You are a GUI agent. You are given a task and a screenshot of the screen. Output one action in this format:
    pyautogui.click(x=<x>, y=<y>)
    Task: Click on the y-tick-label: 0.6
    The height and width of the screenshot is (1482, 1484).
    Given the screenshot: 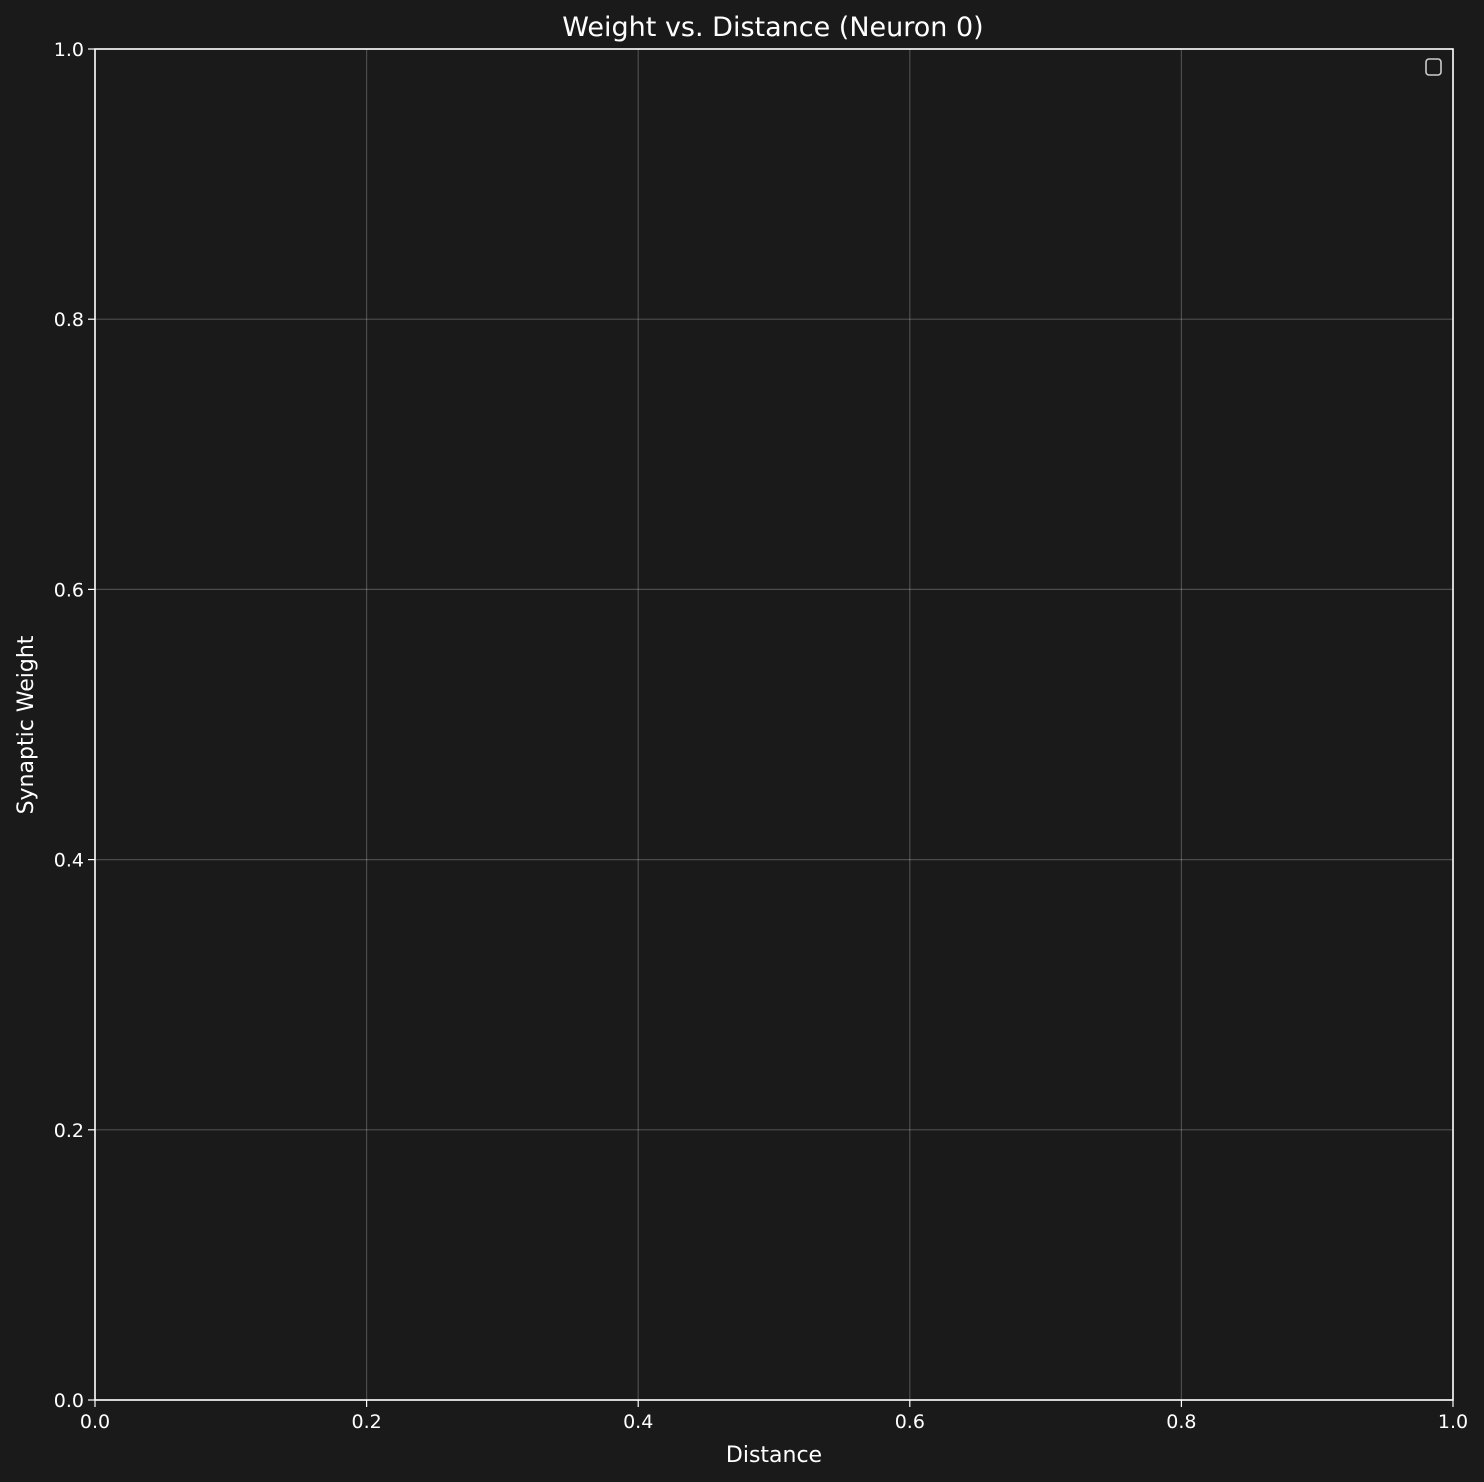 What is the action you would take?
    pyautogui.click(x=69, y=590)
    